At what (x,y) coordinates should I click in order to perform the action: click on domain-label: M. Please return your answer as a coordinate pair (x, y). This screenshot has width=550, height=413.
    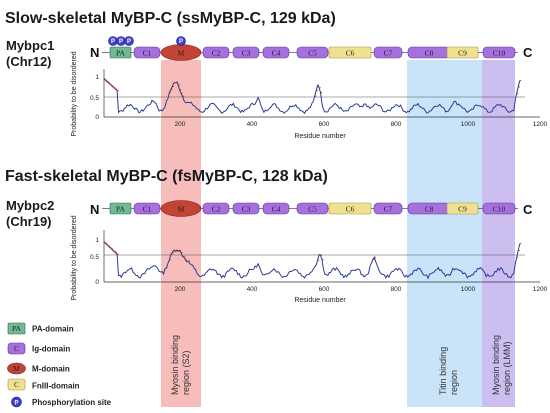
    Looking at the image, I should click on (181, 52).